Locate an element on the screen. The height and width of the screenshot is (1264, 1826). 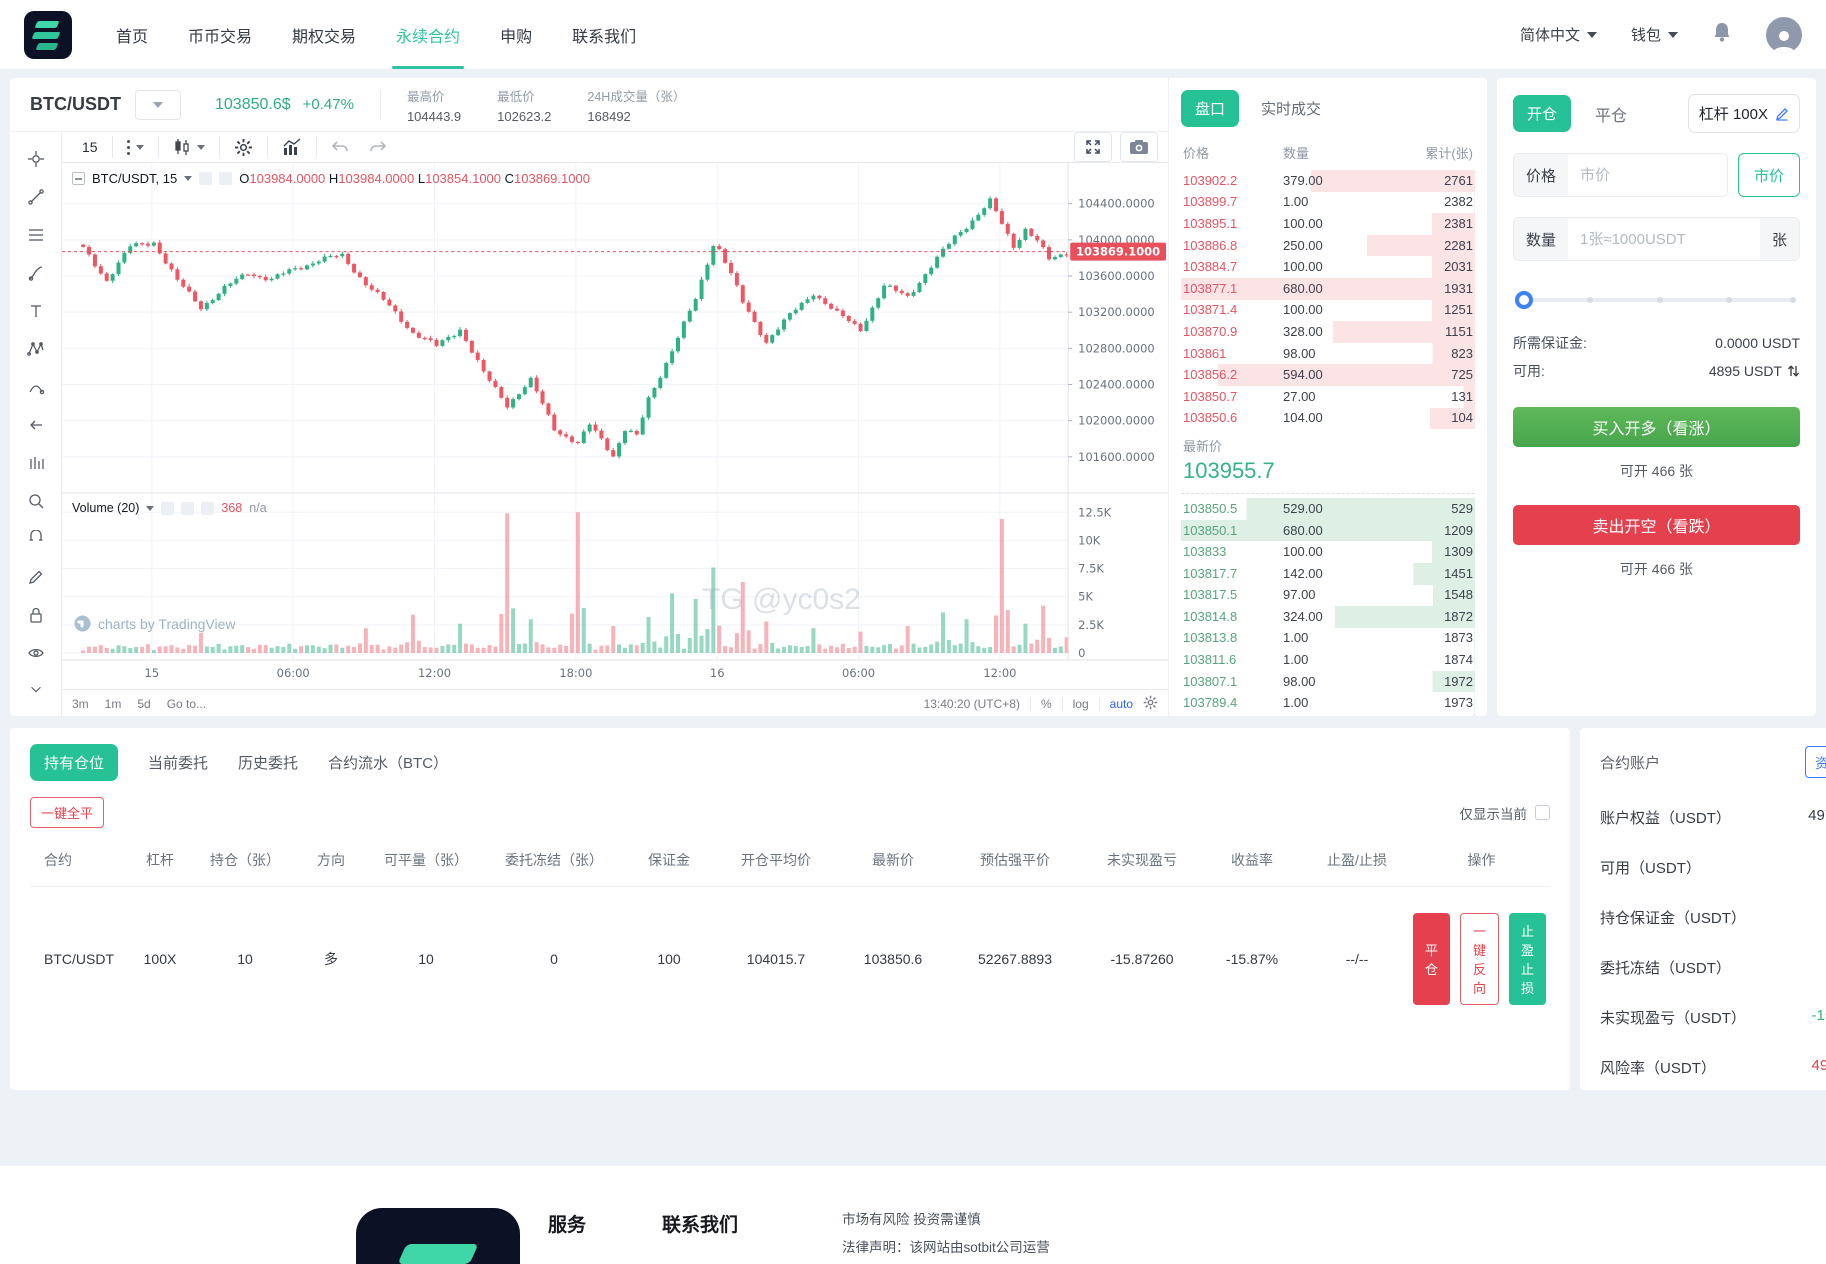
range-1m: 1m is located at coordinates (113, 704).